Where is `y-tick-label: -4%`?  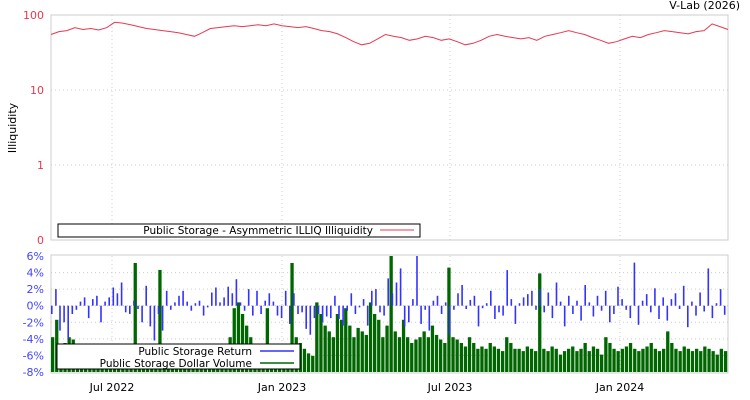 y-tick-label: -4% is located at coordinates (33, 339).